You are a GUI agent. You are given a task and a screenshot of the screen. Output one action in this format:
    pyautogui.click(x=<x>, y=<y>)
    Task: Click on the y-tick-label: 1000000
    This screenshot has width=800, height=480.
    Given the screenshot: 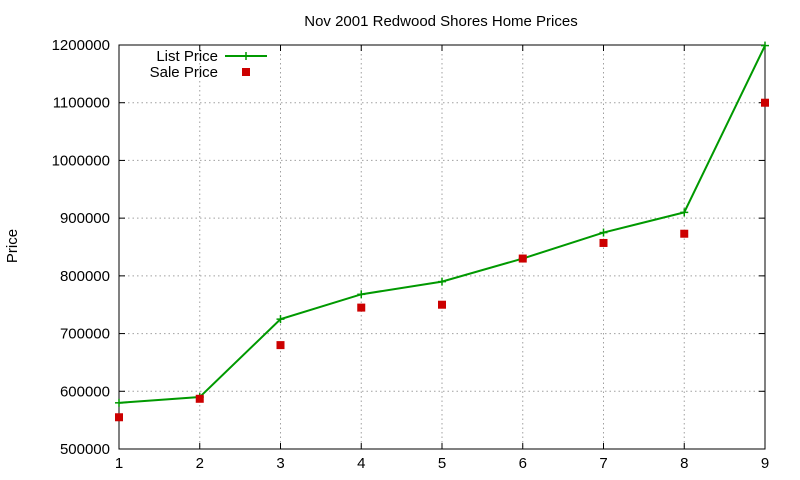 What is the action you would take?
    pyautogui.click(x=81, y=160)
    